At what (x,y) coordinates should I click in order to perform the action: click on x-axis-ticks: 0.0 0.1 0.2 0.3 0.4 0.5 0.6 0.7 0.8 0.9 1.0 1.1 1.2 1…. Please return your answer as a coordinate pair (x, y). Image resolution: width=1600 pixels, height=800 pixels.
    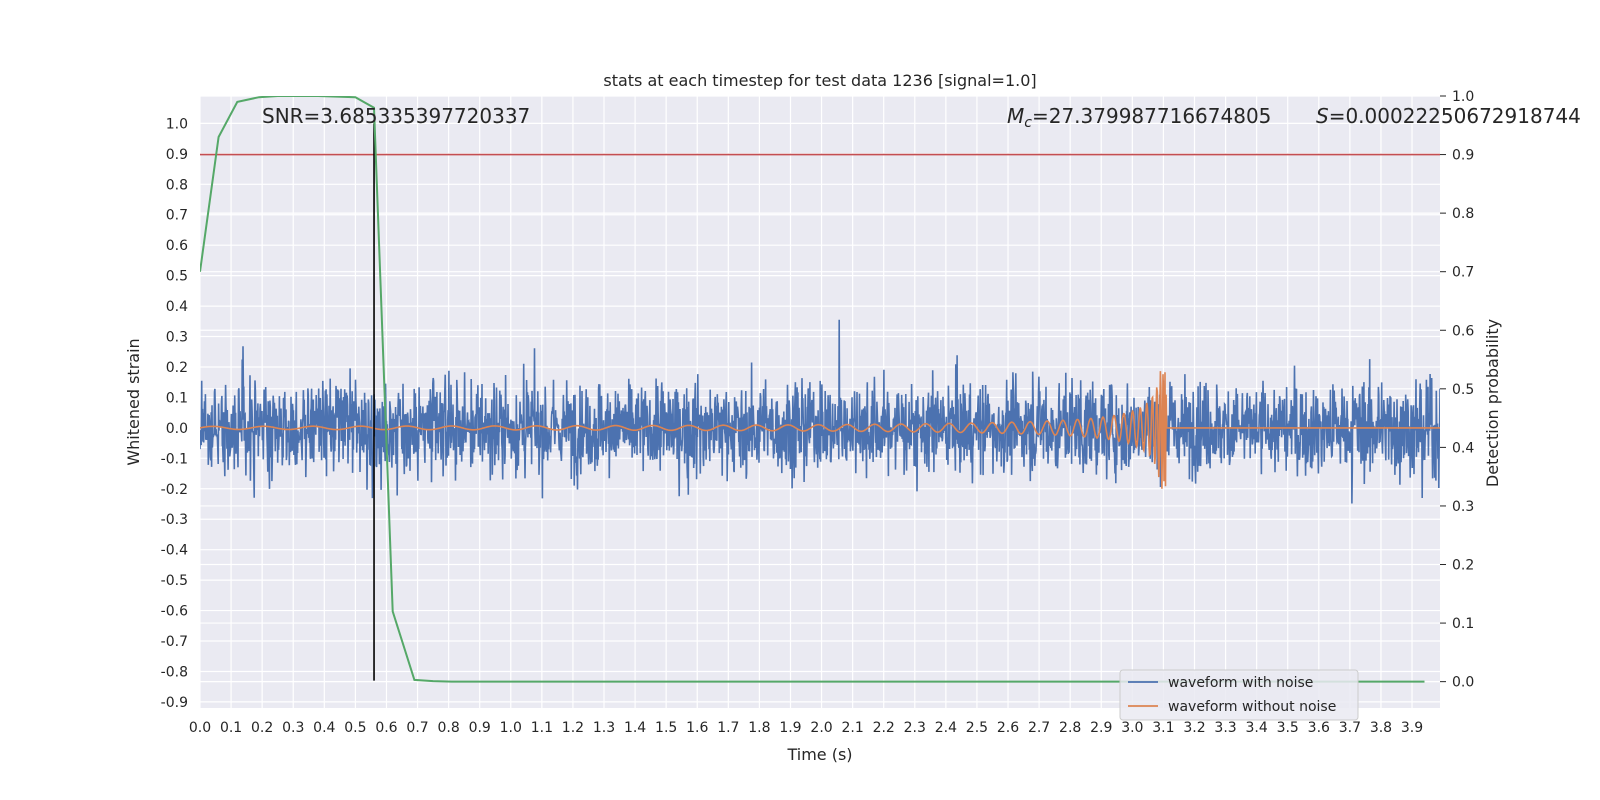
    Looking at the image, I should click on (806, 728).